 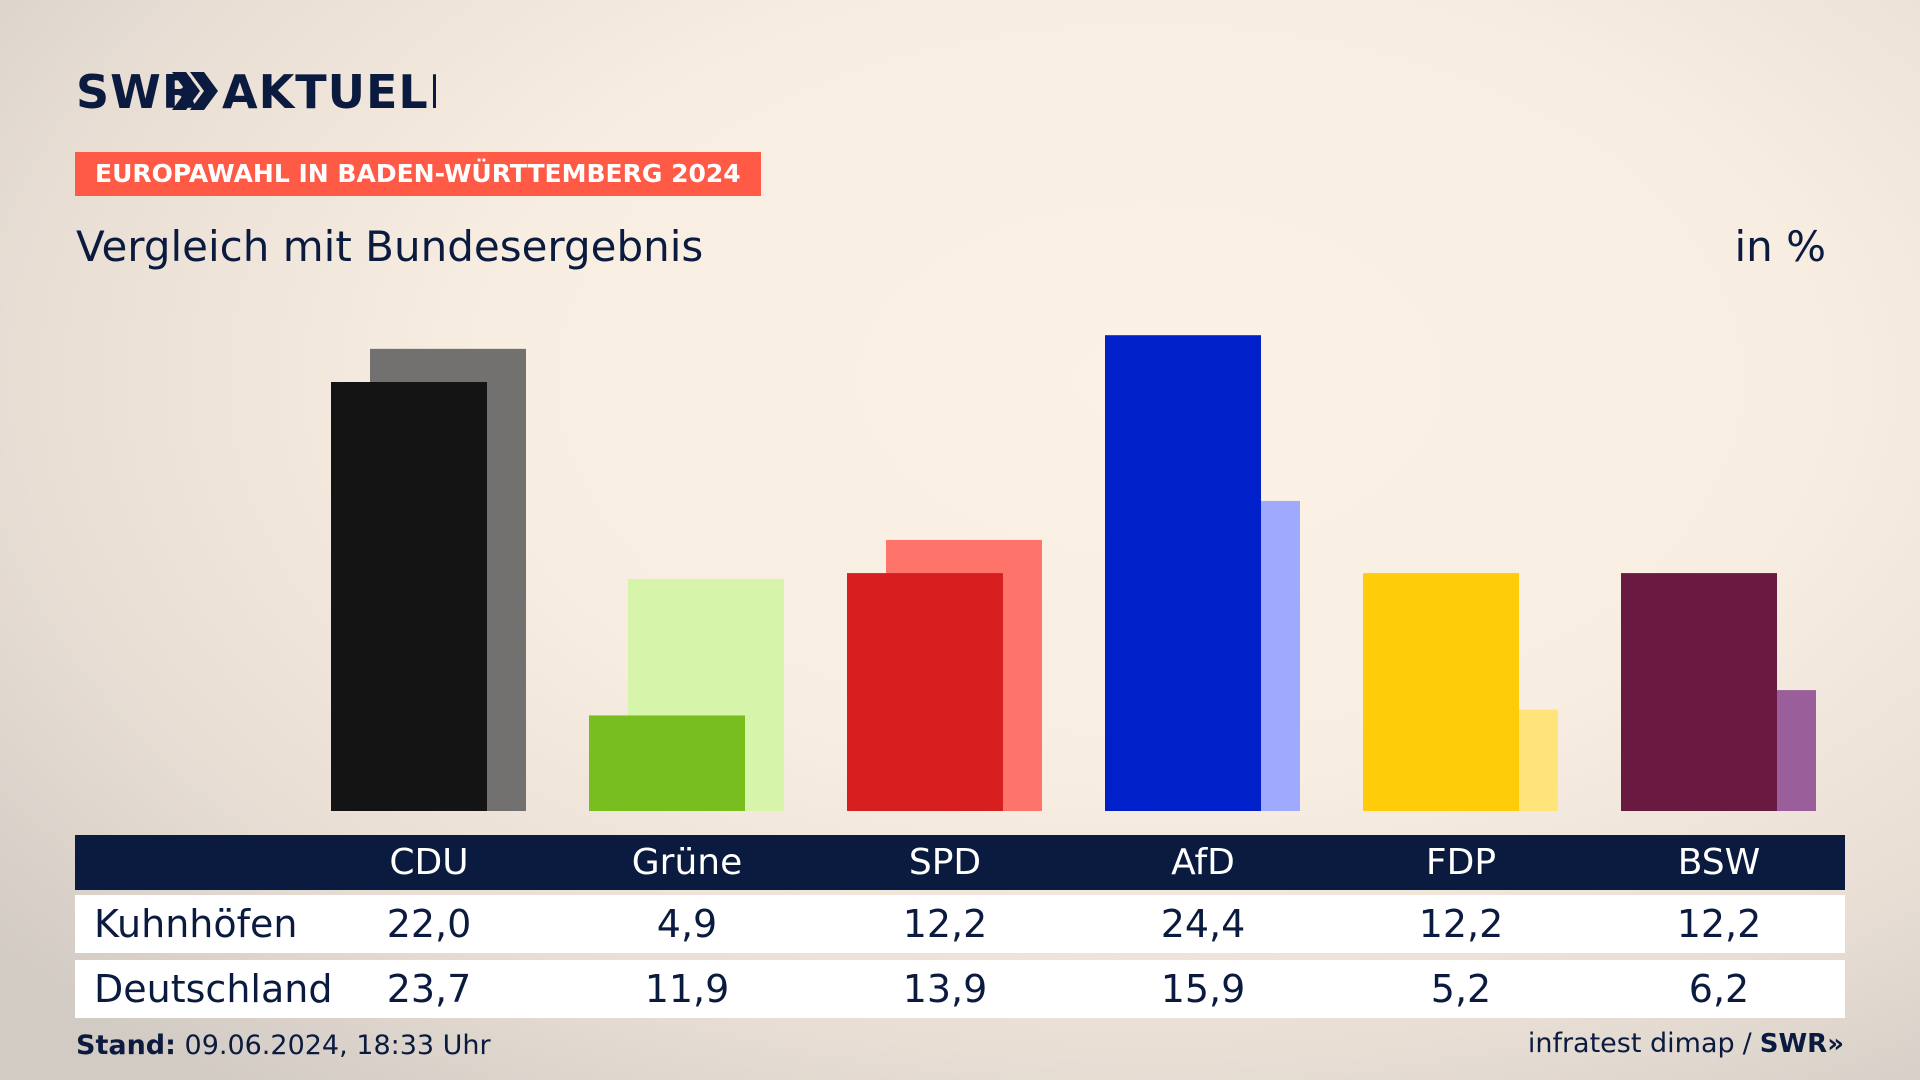 What do you see at coordinates (1835, 1043) in the screenshot?
I see `footer-chevrons-icon: »` at bounding box center [1835, 1043].